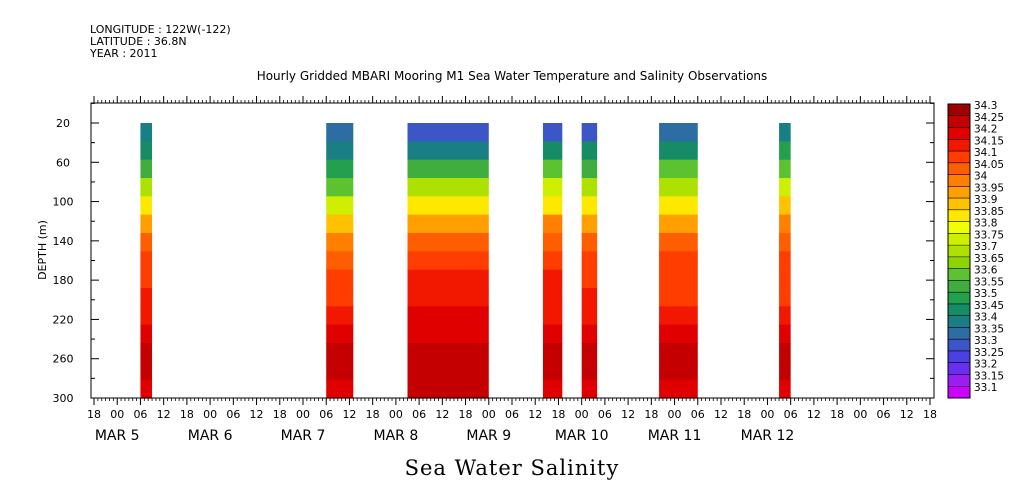 The image size is (1009, 504). What do you see at coordinates (989, 282) in the screenshot?
I see `colorbar-label: 33.55` at bounding box center [989, 282].